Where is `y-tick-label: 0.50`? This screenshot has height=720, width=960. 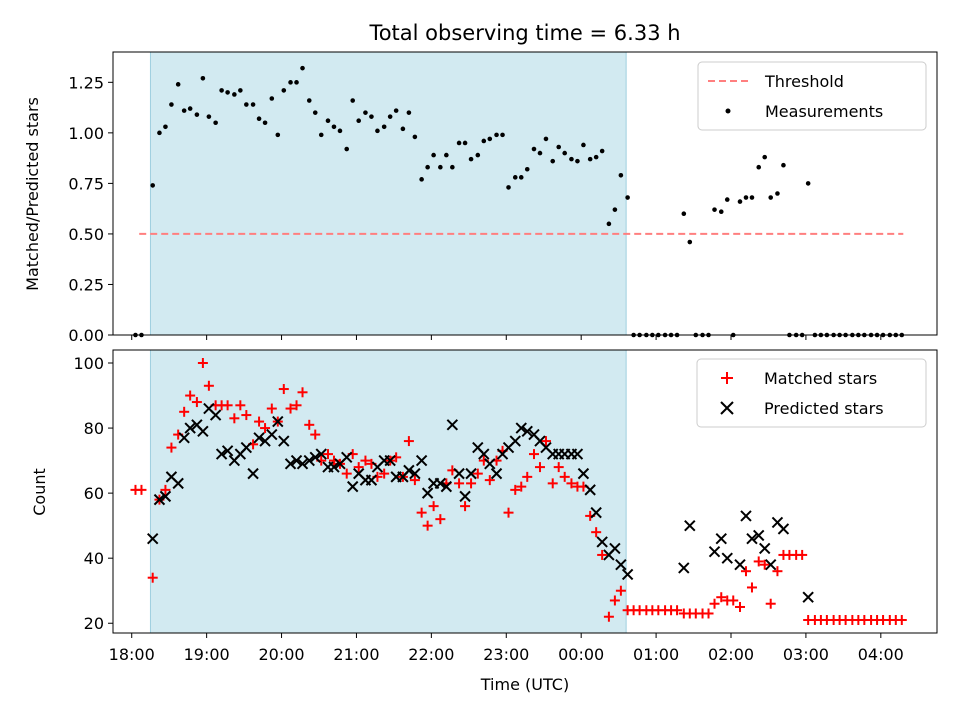 y-tick-label: 0.50 is located at coordinates (86, 234).